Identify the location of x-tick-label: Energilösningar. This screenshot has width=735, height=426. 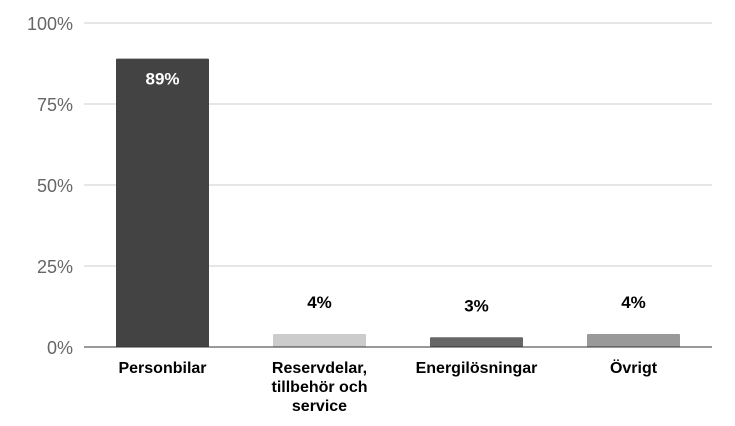
(477, 368).